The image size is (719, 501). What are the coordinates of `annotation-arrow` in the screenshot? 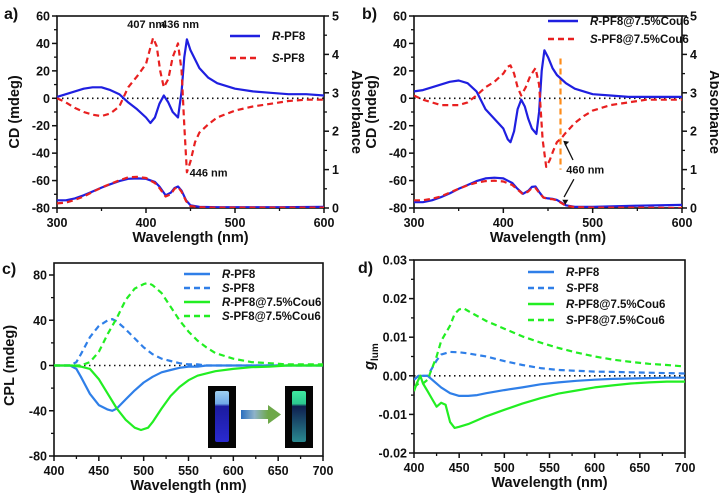 It's located at (568, 150).